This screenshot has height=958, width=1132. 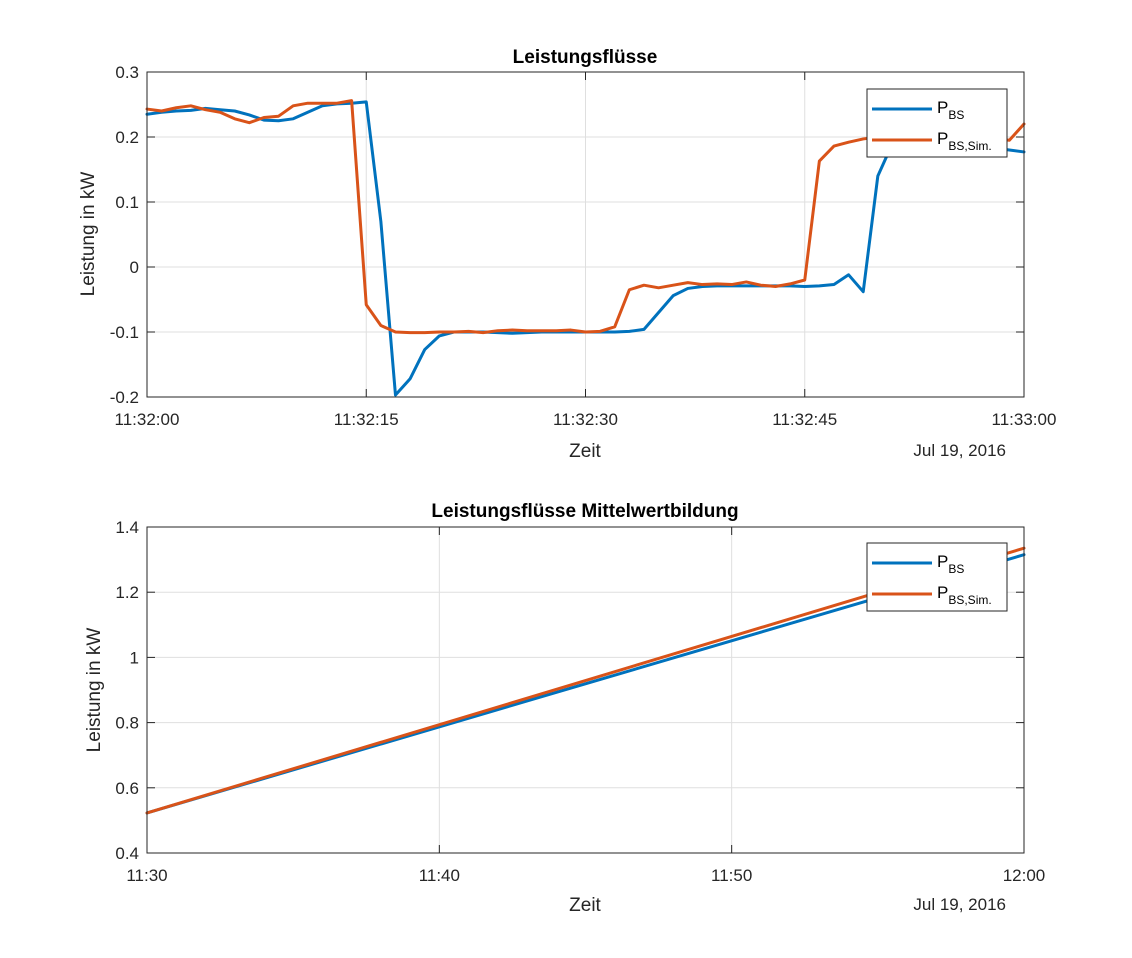 What do you see at coordinates (950, 110) in the screenshot?
I see `chart-top-legend-label-p-bs: PBS` at bounding box center [950, 110].